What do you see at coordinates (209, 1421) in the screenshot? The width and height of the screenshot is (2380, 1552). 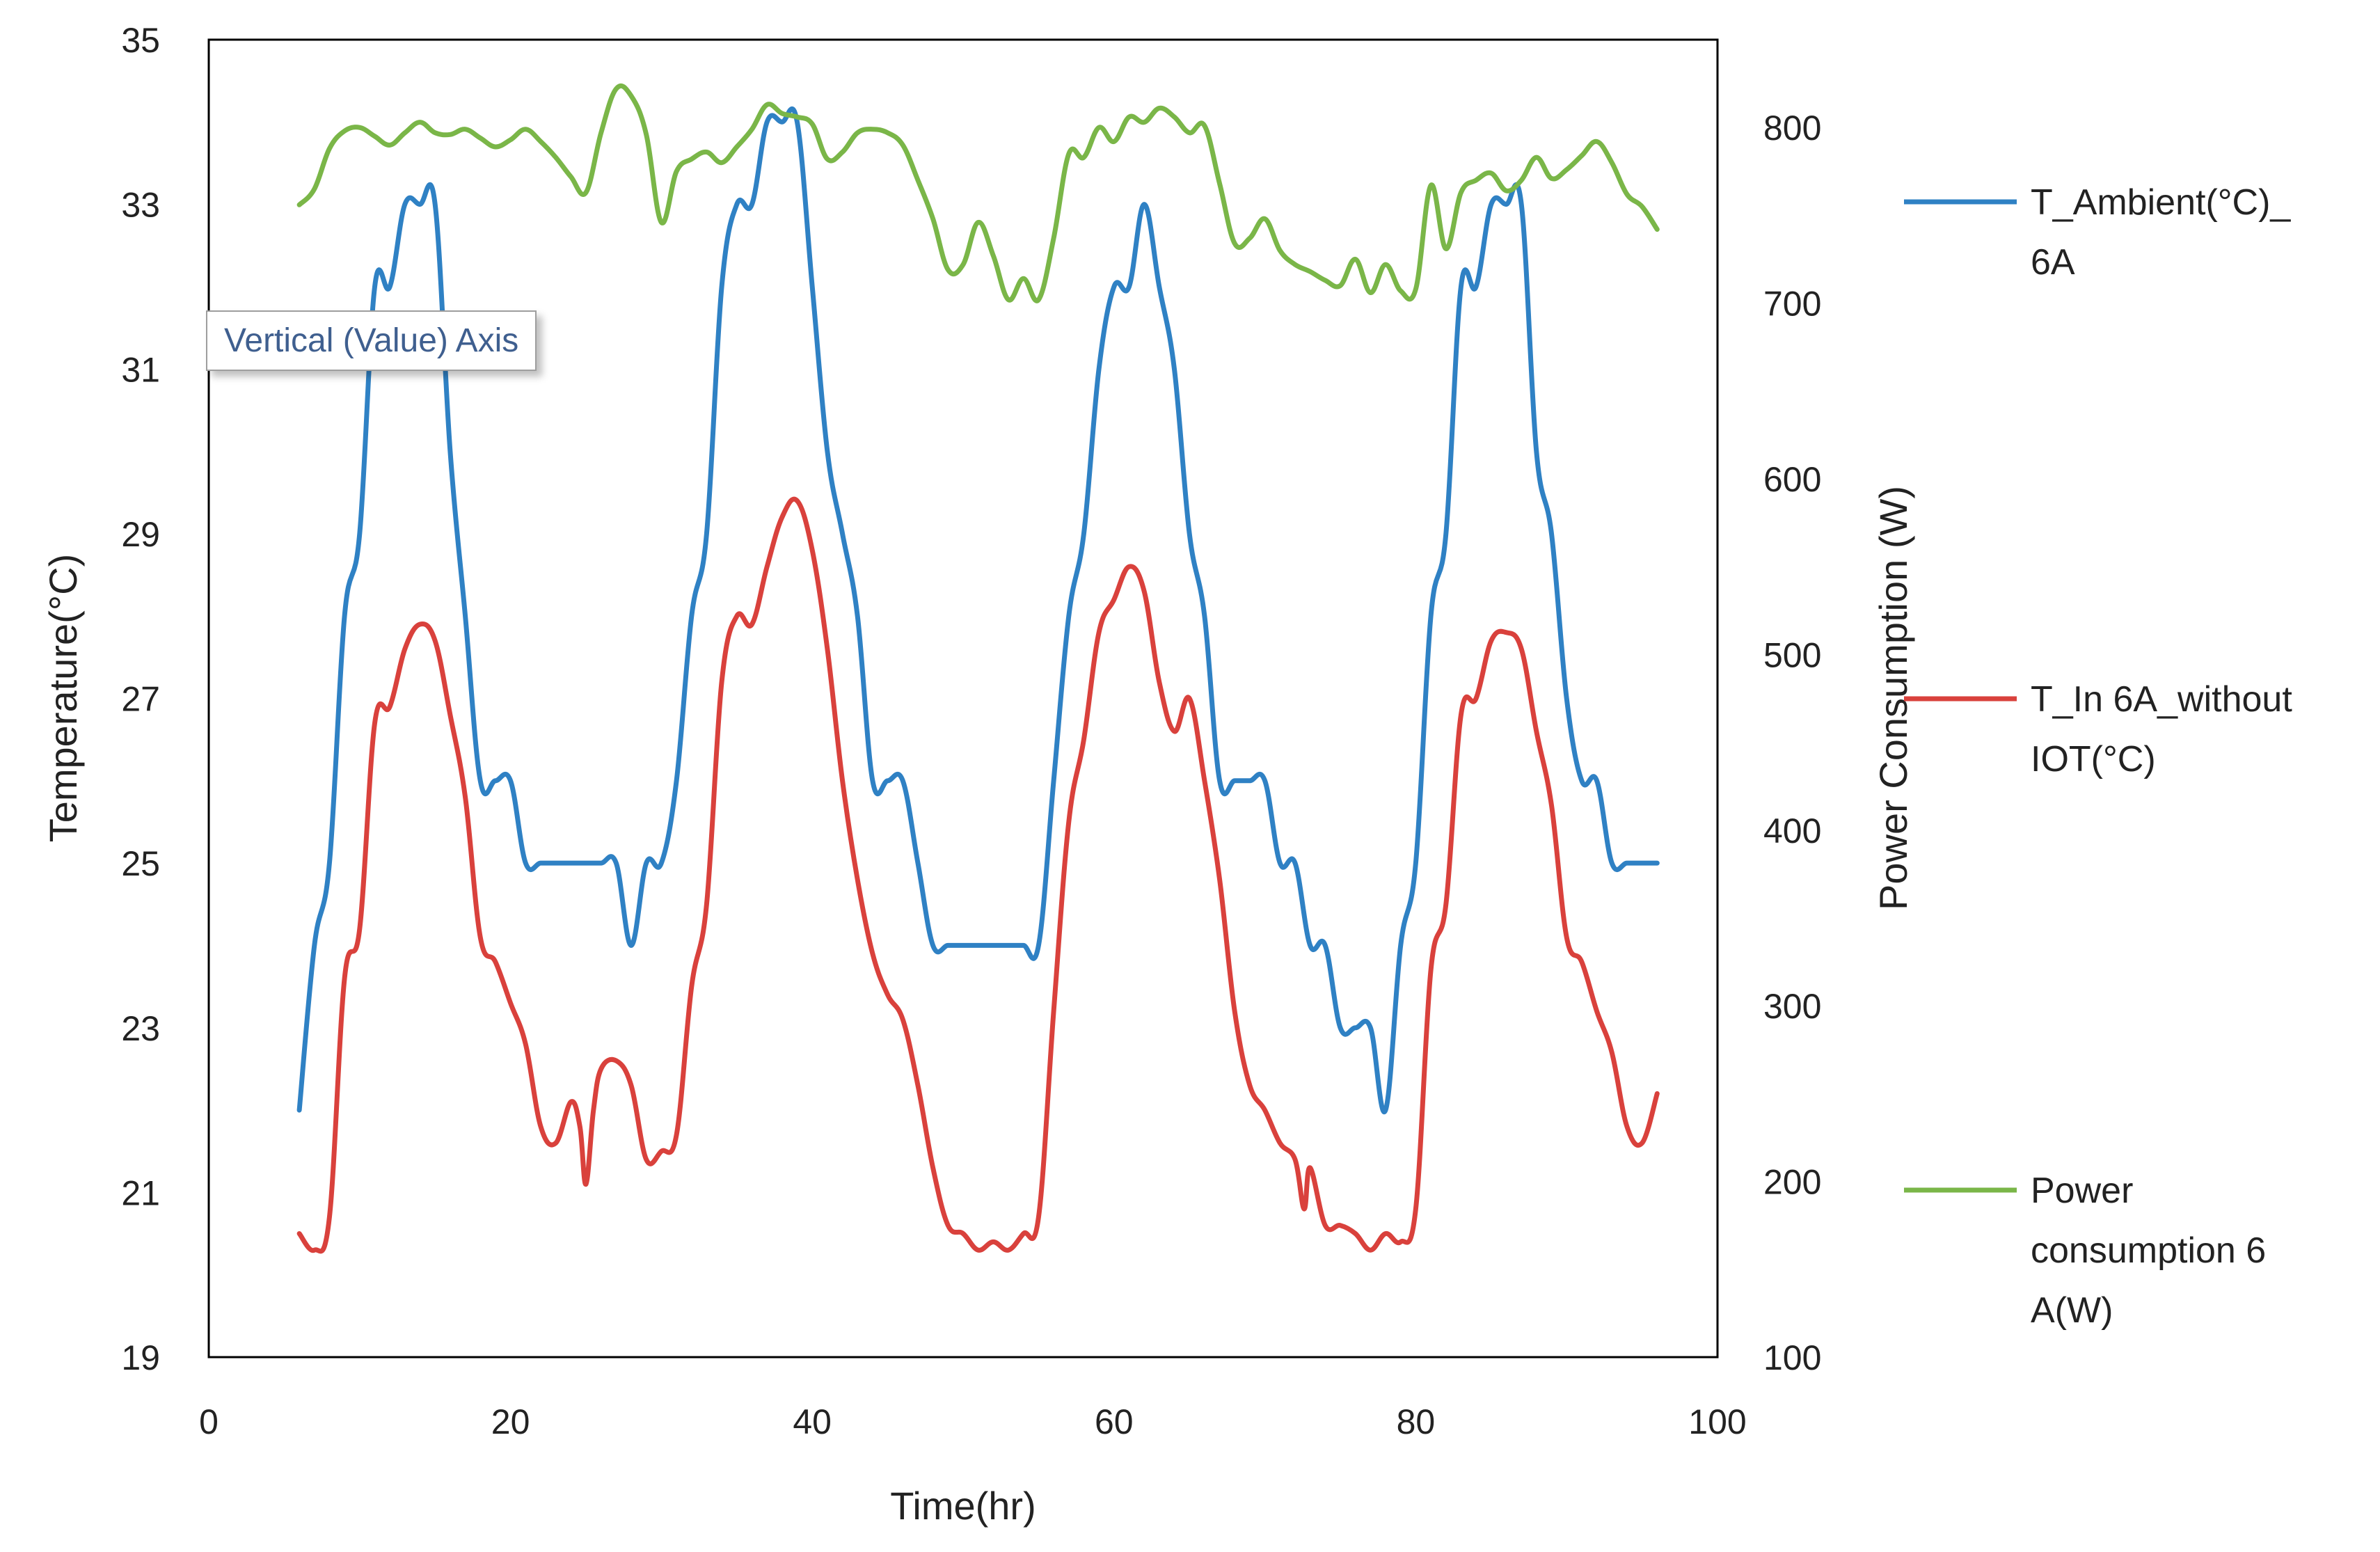 I see `x-tick-label: 0` at bounding box center [209, 1421].